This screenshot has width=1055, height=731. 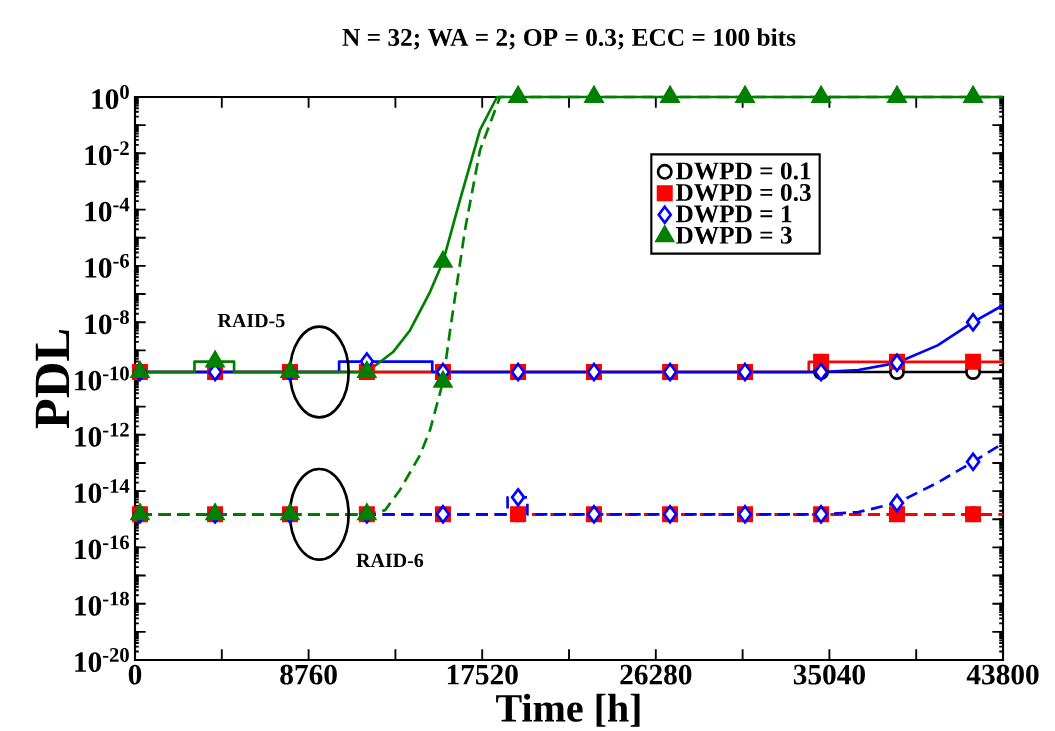 What do you see at coordinates (251, 320) in the screenshot?
I see `annotation: RAID-5` at bounding box center [251, 320].